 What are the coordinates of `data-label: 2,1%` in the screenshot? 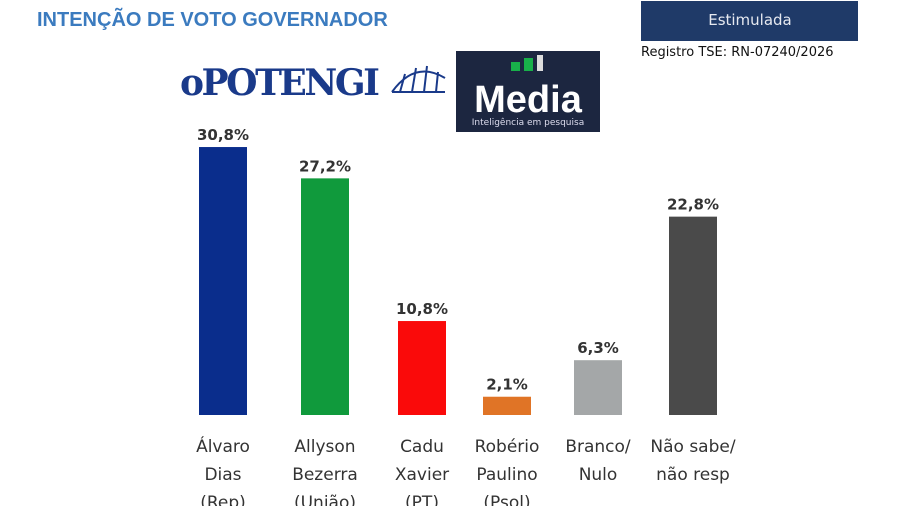 It's located at (507, 385).